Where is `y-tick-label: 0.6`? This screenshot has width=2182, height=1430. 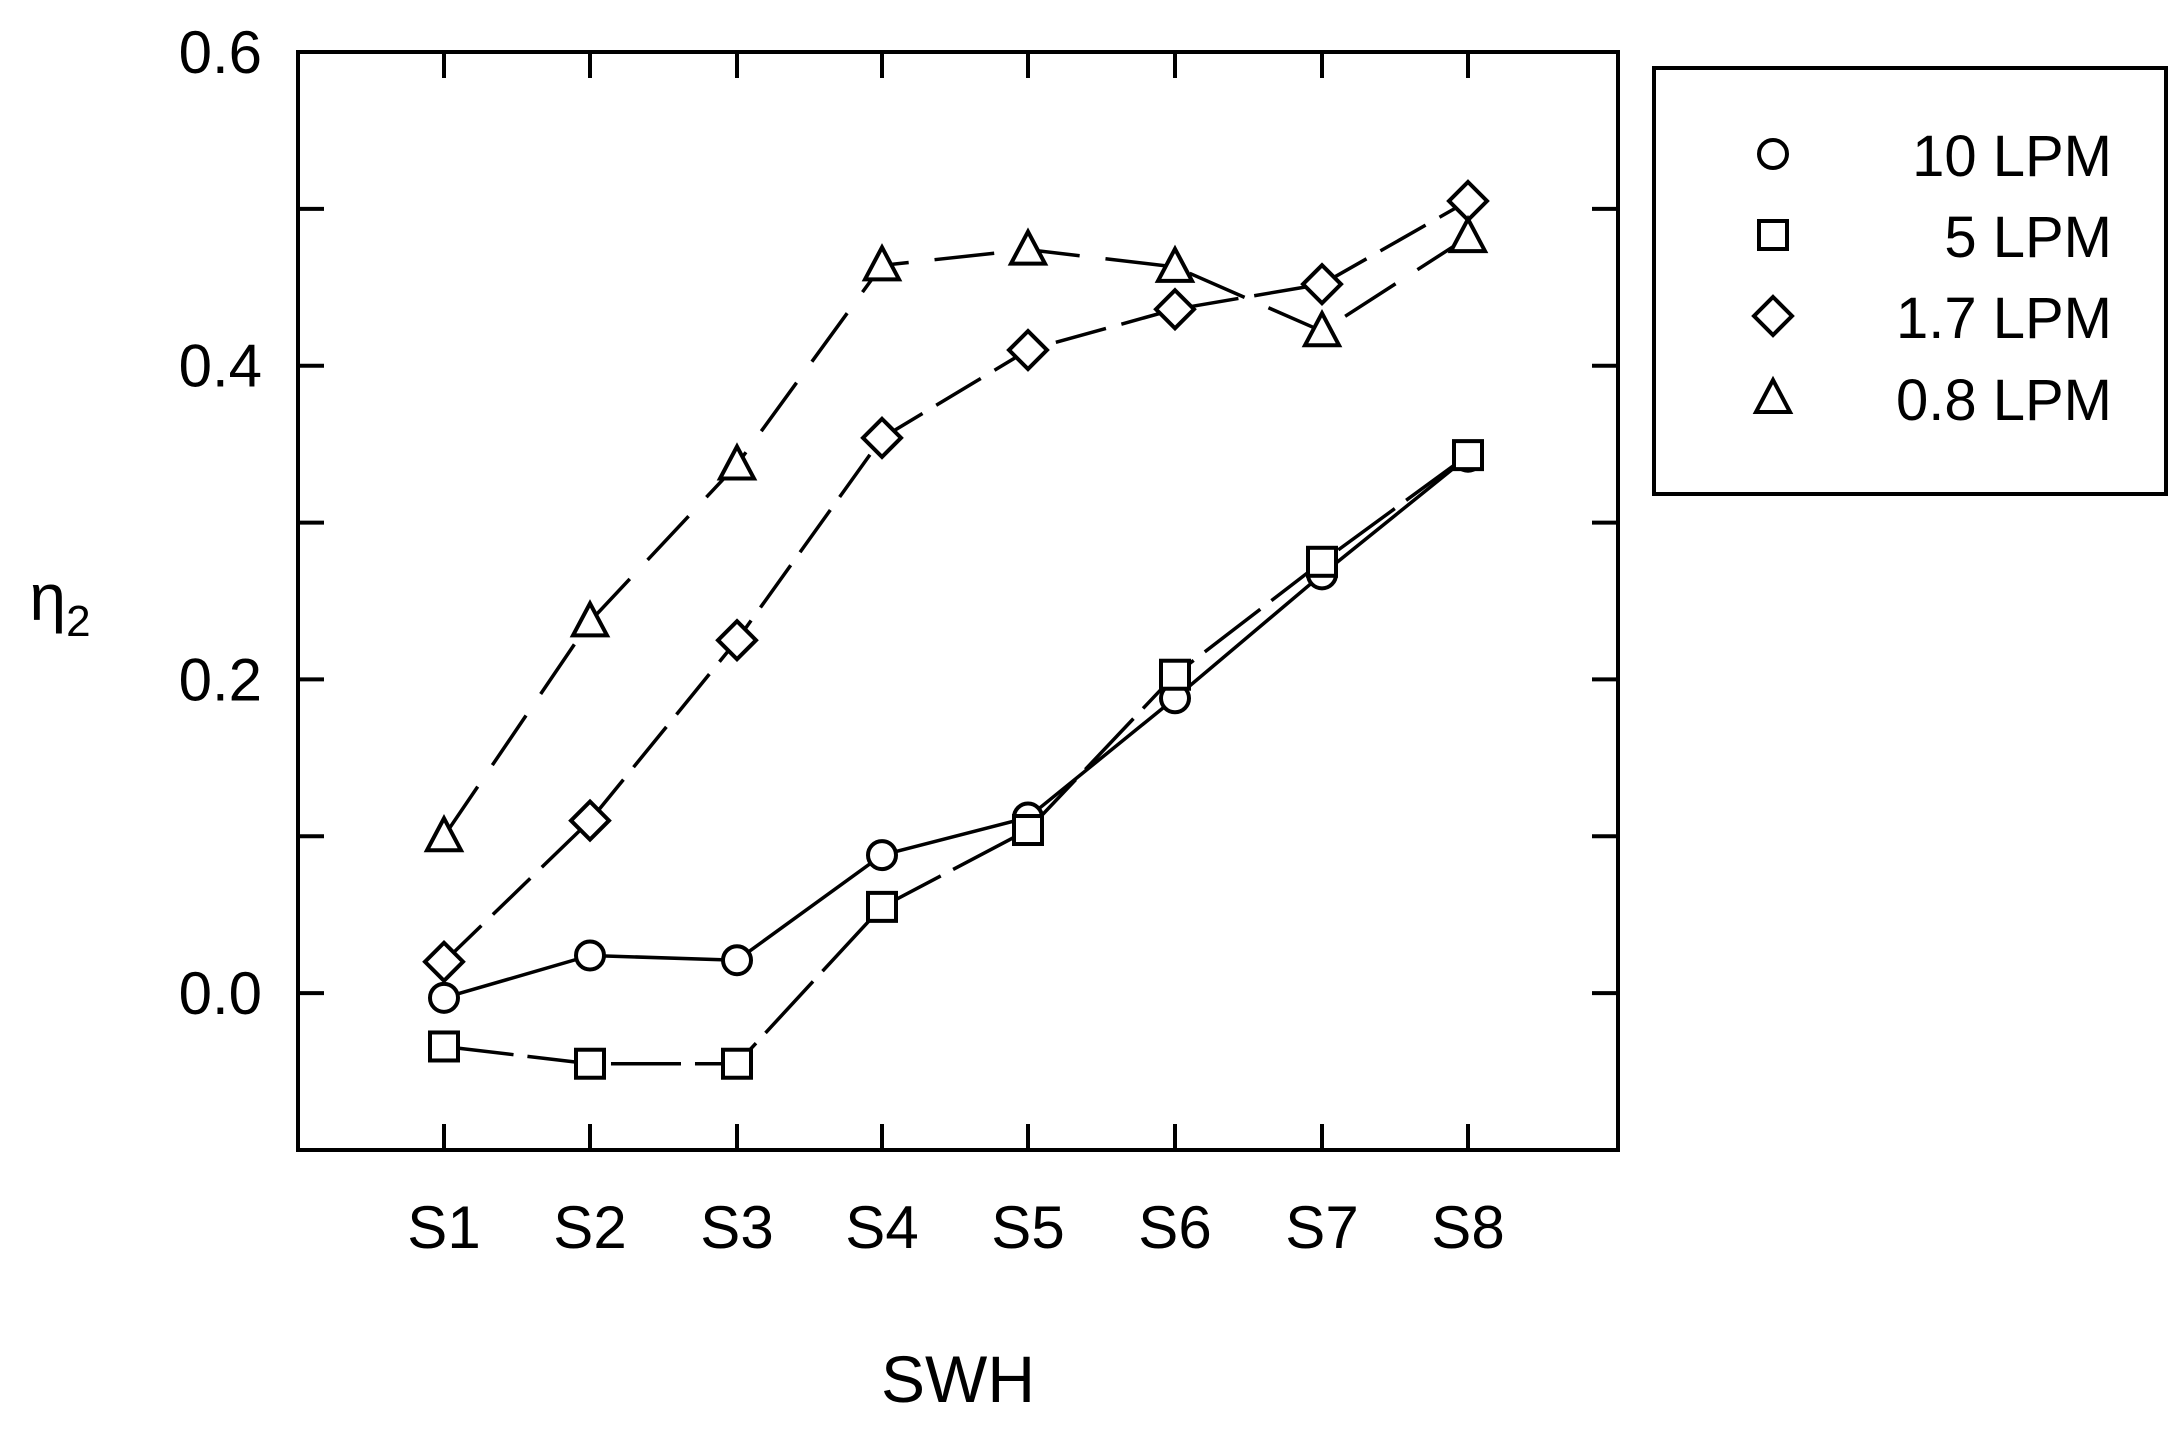 y-tick-label: 0.6 is located at coordinates (220, 52).